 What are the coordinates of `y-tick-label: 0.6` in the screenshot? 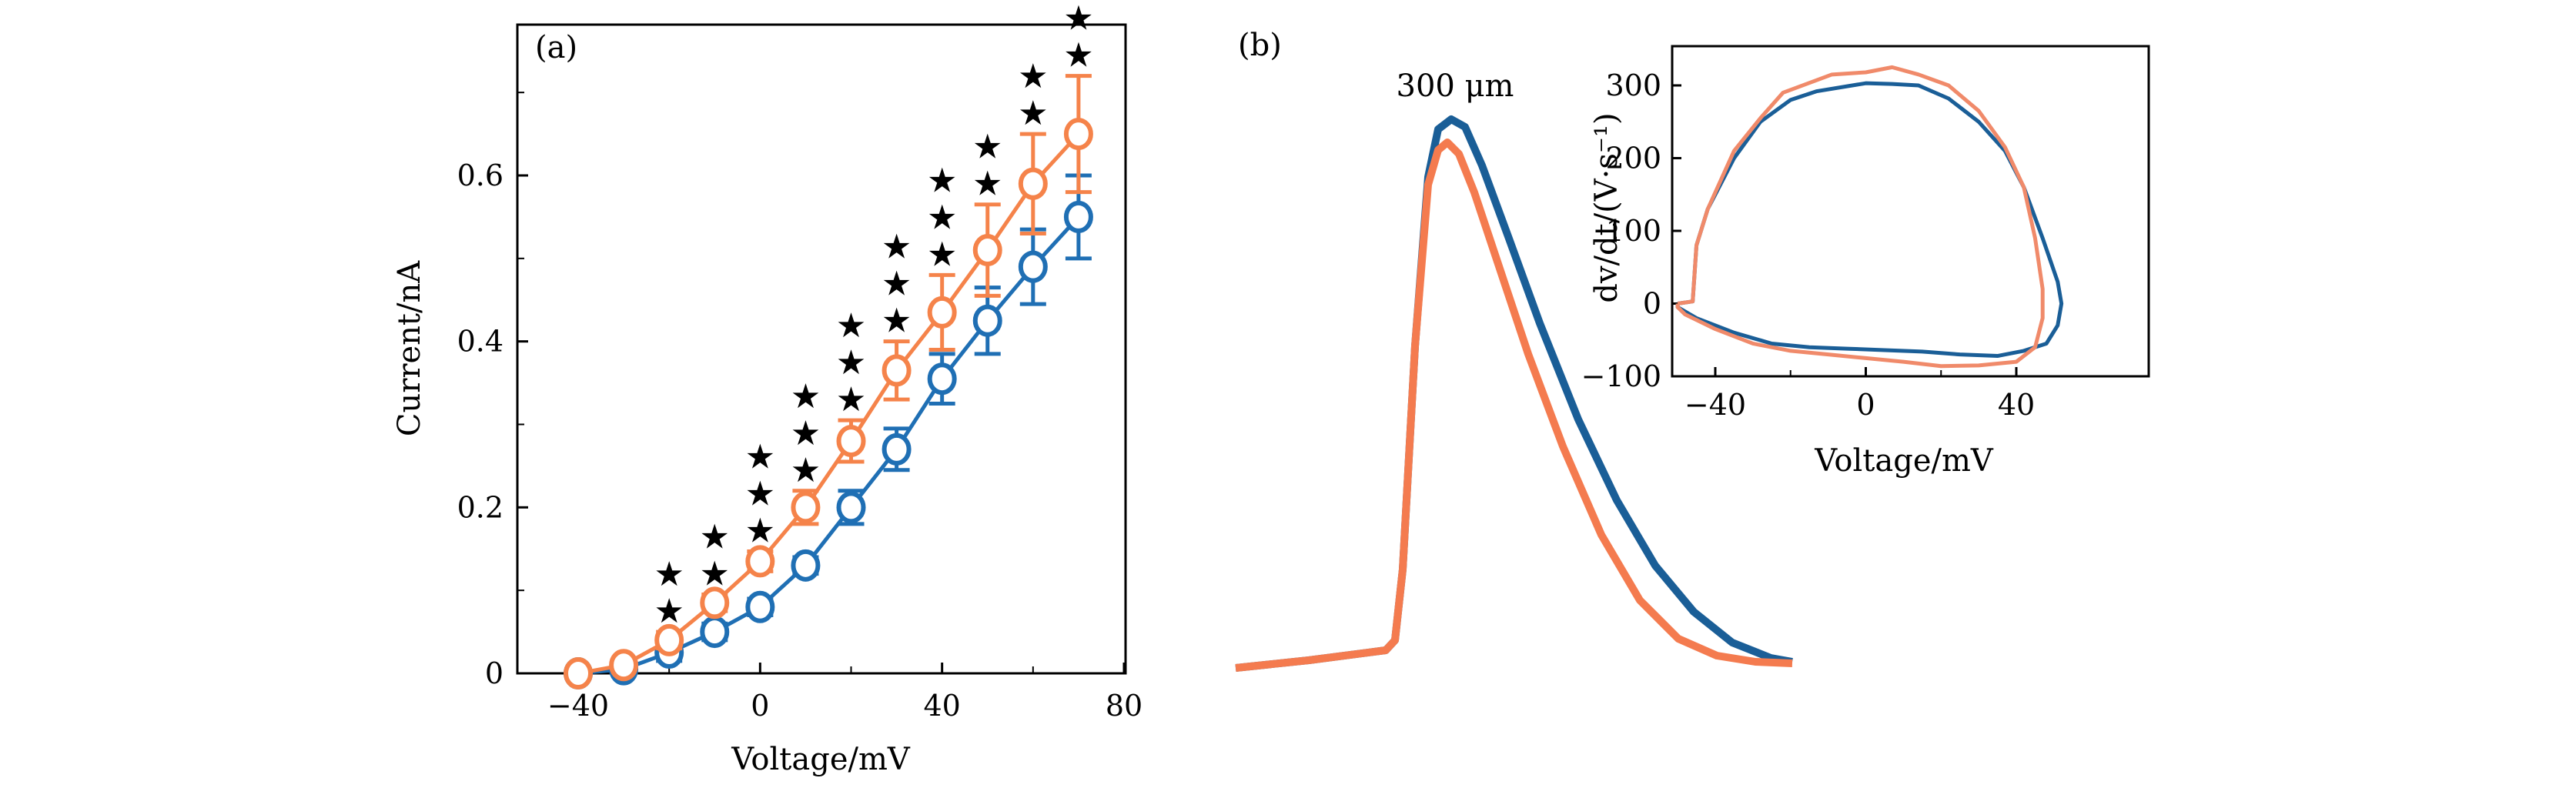 It's located at (480, 175).